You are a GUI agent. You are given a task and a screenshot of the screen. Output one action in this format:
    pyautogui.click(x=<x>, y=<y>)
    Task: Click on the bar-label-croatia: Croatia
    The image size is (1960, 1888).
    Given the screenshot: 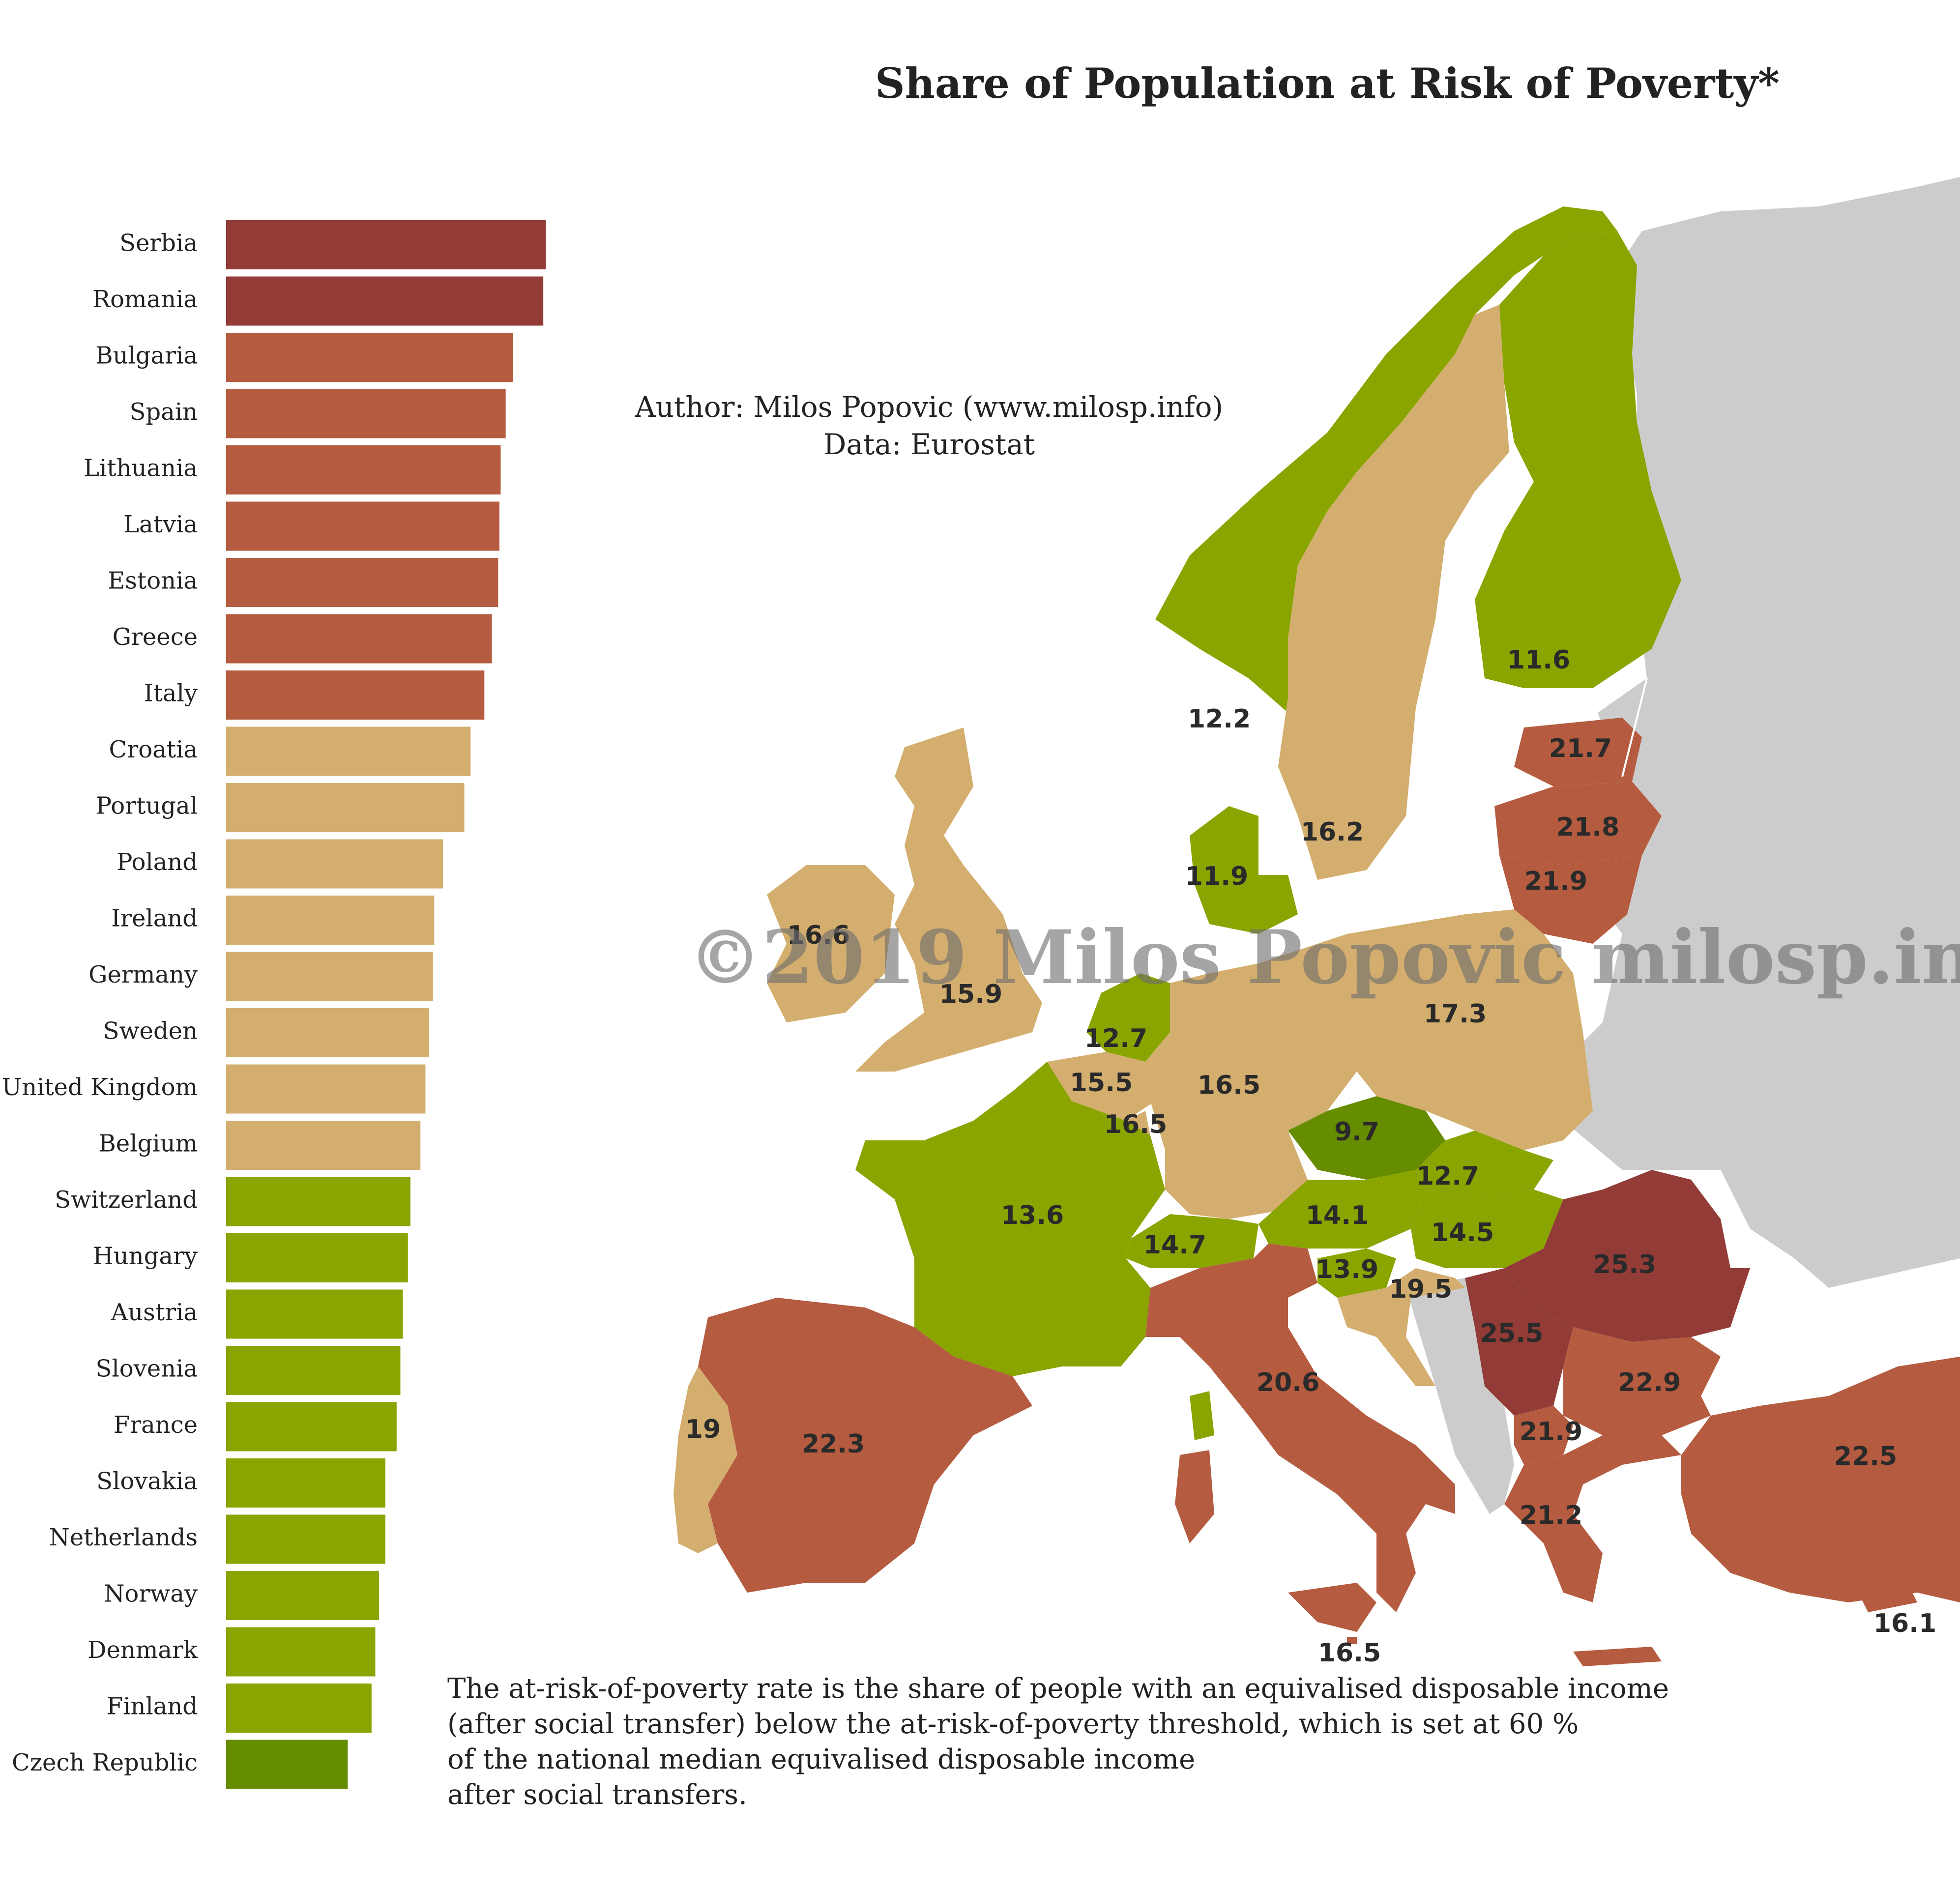 What is the action you would take?
    pyautogui.click(x=153, y=750)
    